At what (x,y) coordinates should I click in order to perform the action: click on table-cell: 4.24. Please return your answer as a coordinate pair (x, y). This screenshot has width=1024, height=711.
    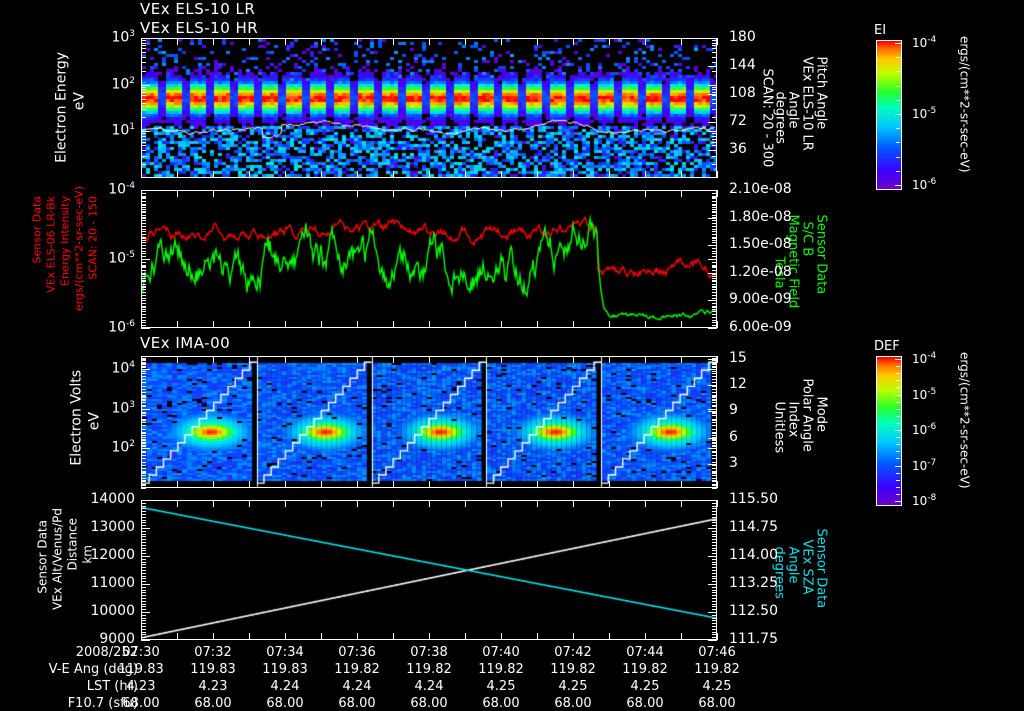
    Looking at the image, I should click on (285, 686).